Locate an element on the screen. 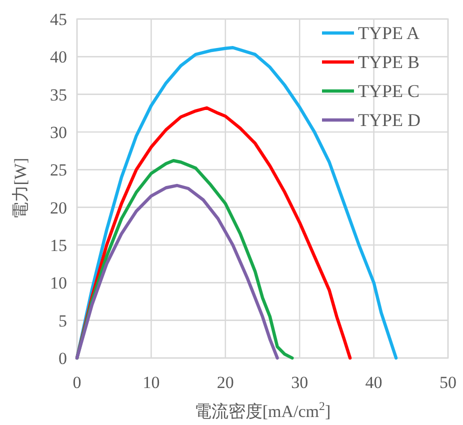  y-tick-label: 45 is located at coordinates (58, 19).